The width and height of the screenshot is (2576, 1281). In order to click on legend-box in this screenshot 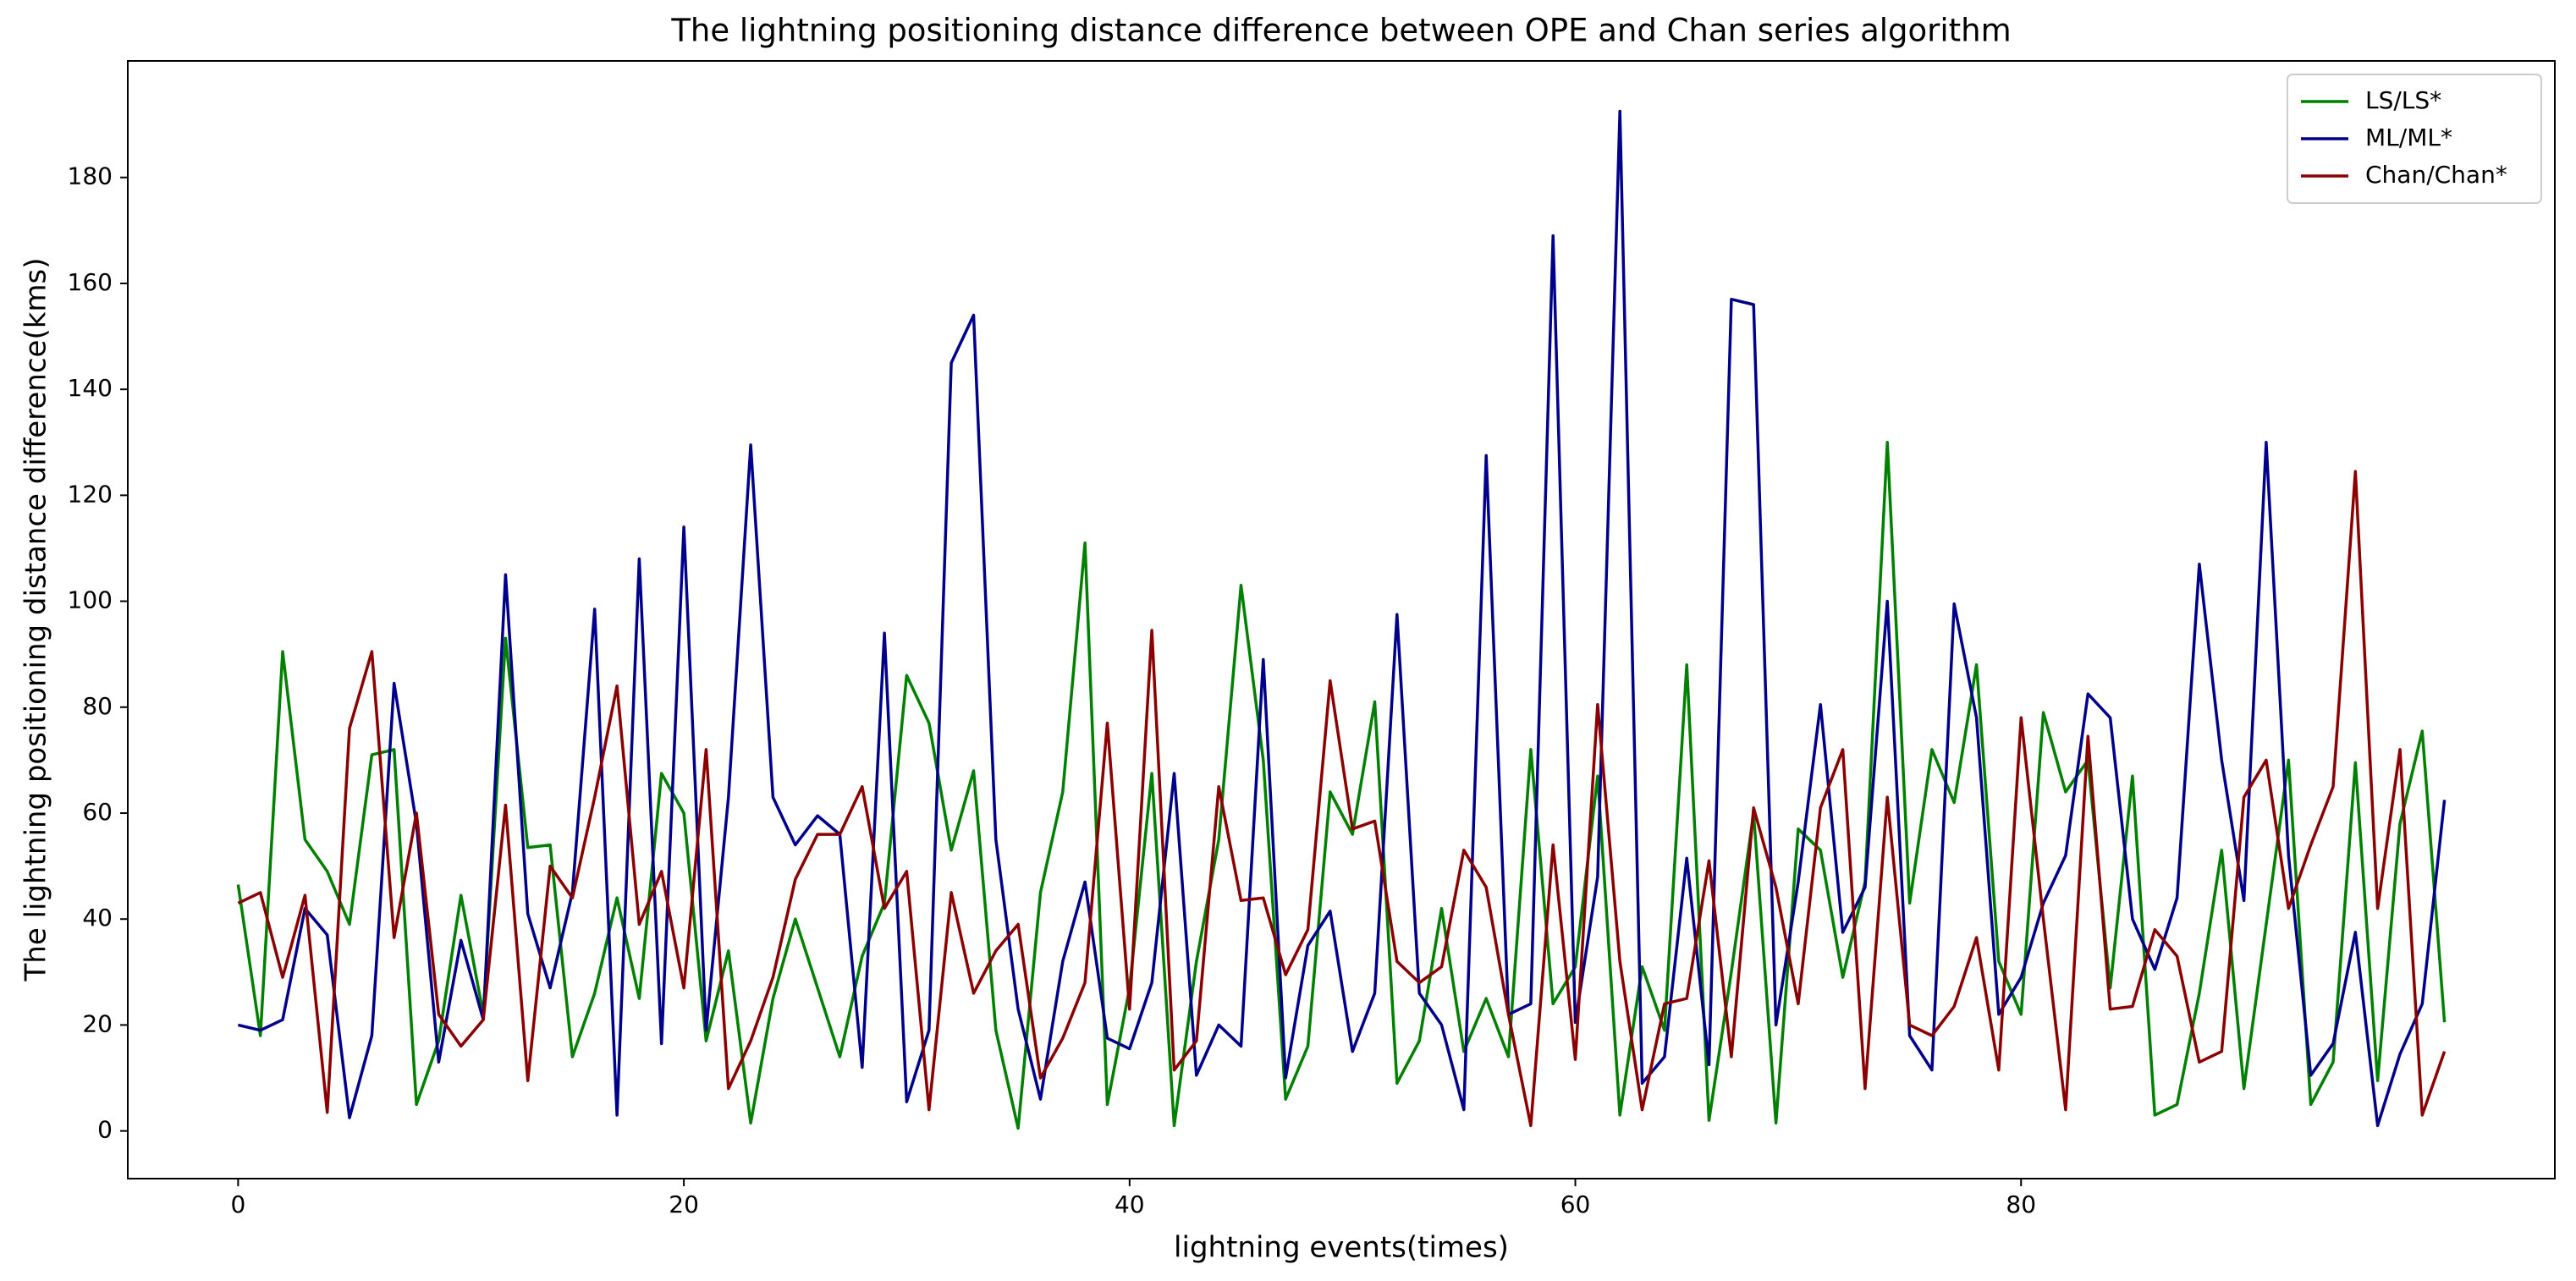, I will do `click(2414, 139)`.